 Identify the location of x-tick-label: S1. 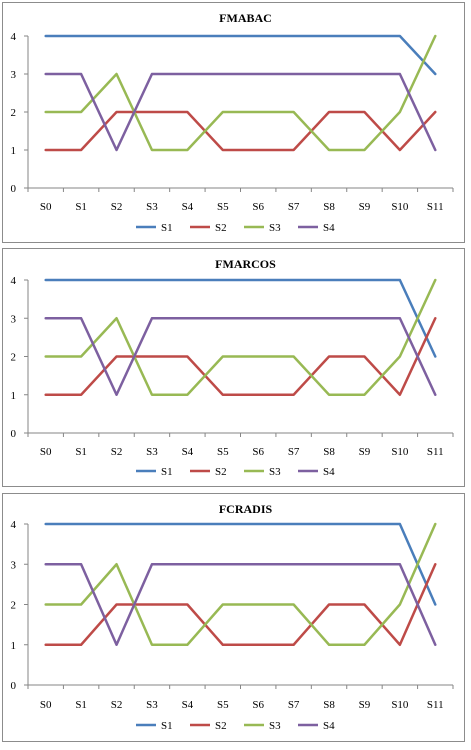
(81, 705).